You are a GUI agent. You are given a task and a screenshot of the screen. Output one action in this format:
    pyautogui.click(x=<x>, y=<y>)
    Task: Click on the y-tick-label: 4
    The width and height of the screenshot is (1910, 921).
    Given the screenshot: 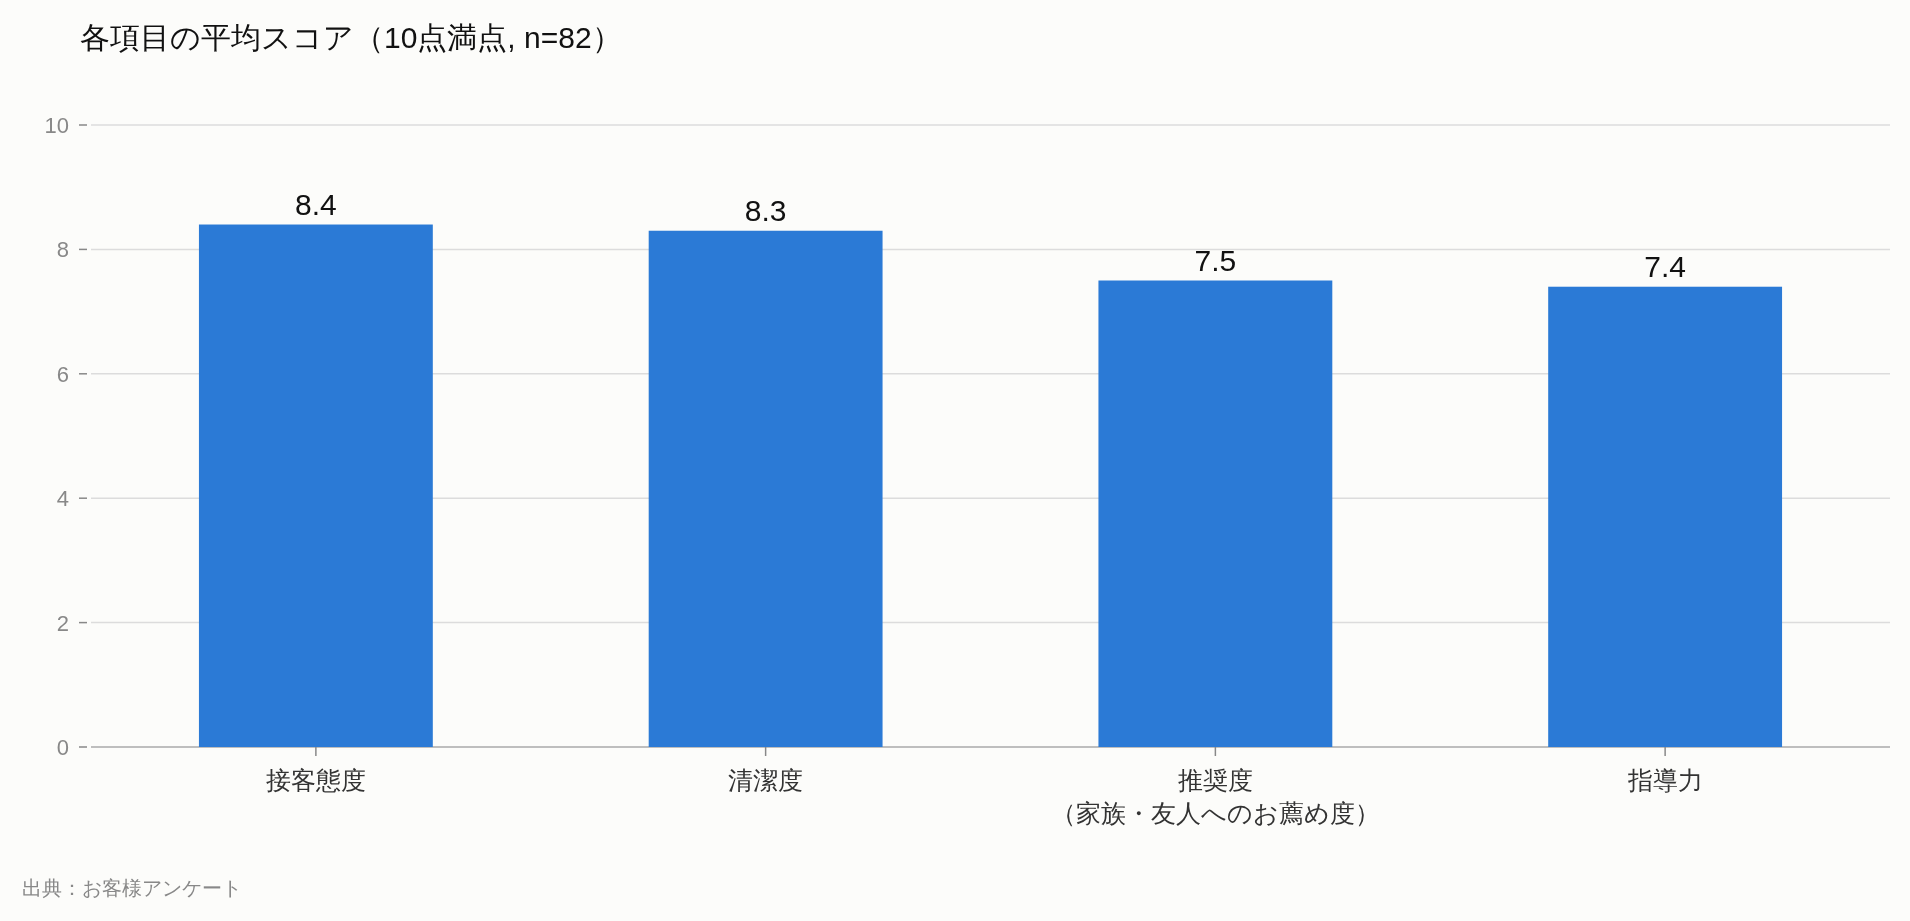 What is the action you would take?
    pyautogui.click(x=62, y=499)
    